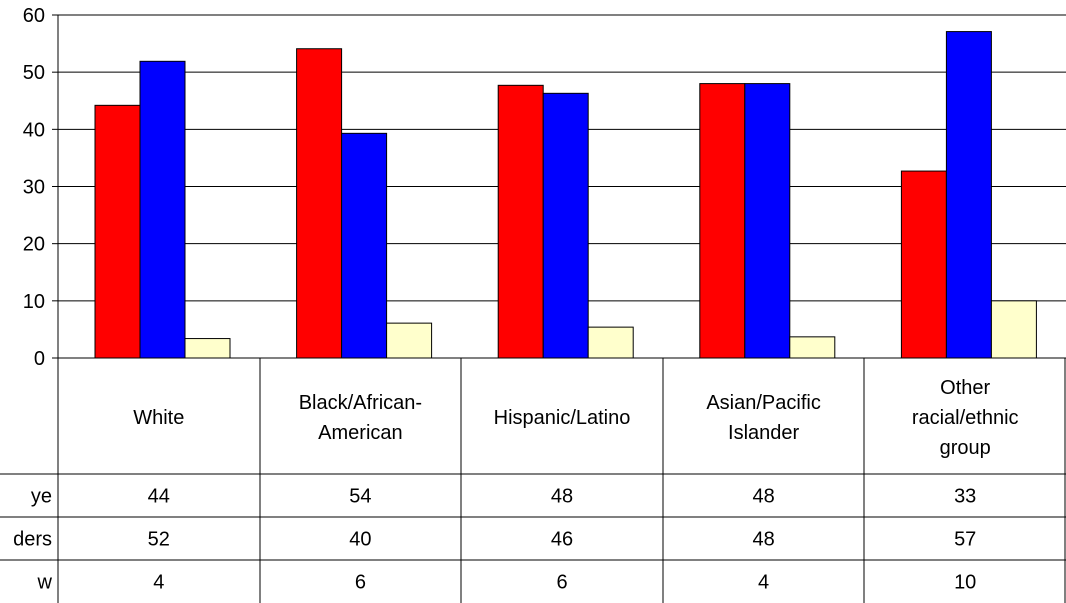 Image resolution: width=1066 pixels, height=603 pixels. Describe the element at coordinates (763, 433) in the screenshot. I see `category-label: Islander` at that location.